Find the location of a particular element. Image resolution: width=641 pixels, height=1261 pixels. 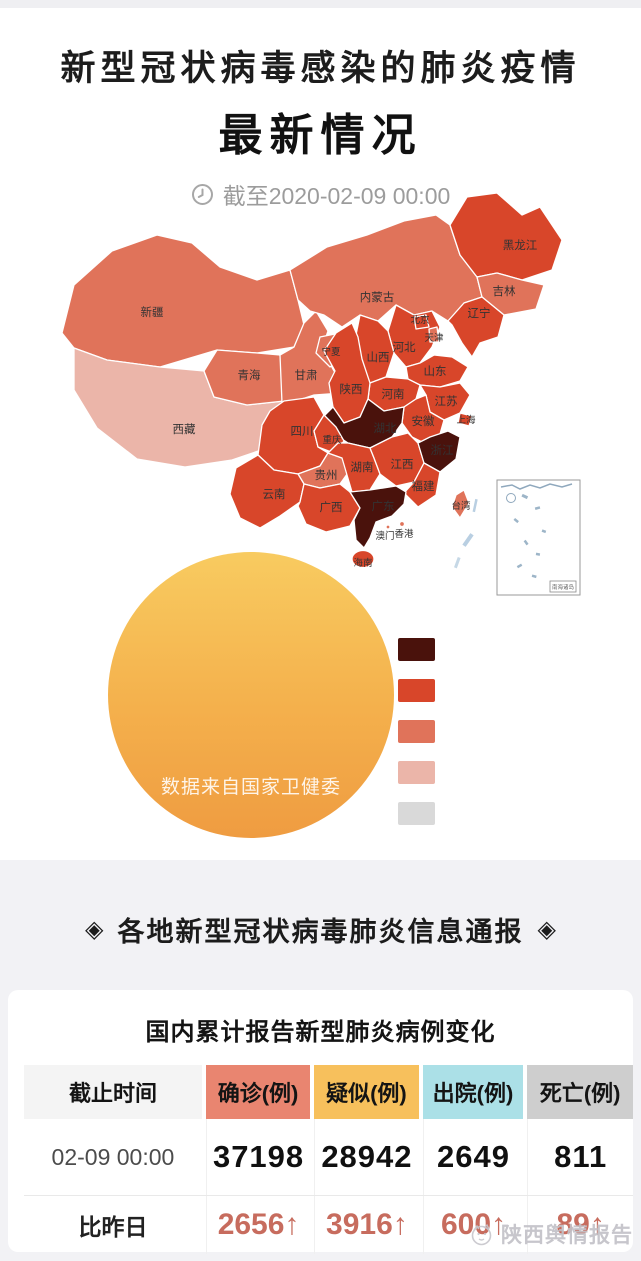

province-广东 is located at coordinates (378, 517).